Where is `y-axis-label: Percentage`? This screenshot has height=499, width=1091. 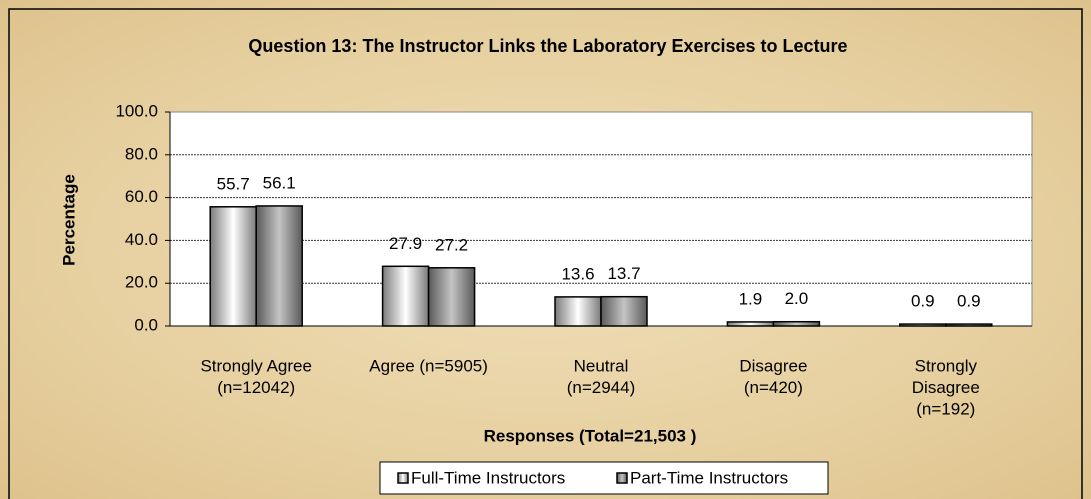 y-axis-label: Percentage is located at coordinates (68, 220).